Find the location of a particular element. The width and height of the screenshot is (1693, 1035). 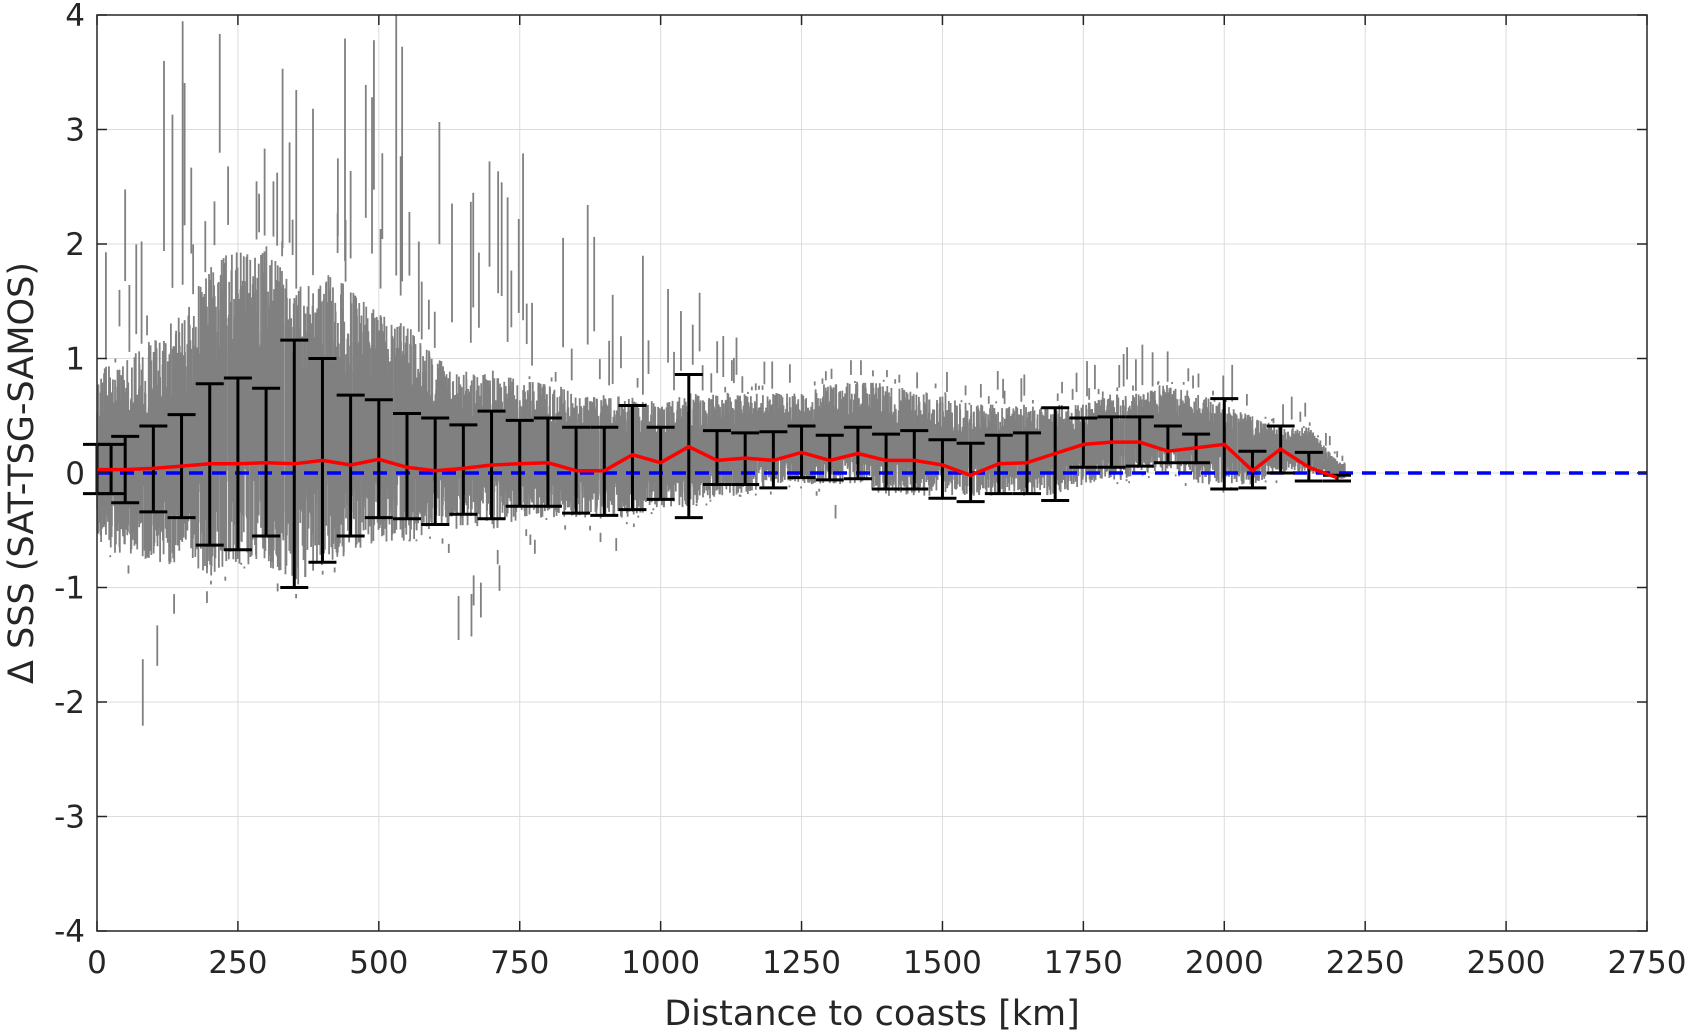

error-bar is located at coordinates (829, 457).